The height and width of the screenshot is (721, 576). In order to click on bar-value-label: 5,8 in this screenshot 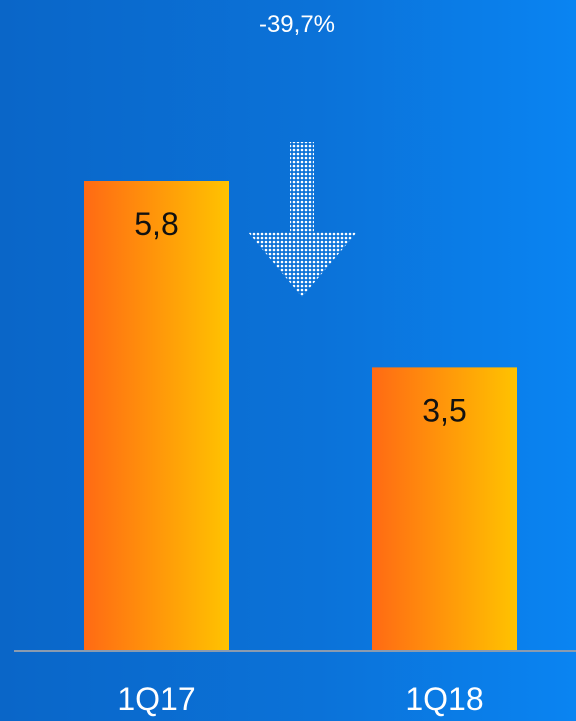, I will do `click(156, 224)`.